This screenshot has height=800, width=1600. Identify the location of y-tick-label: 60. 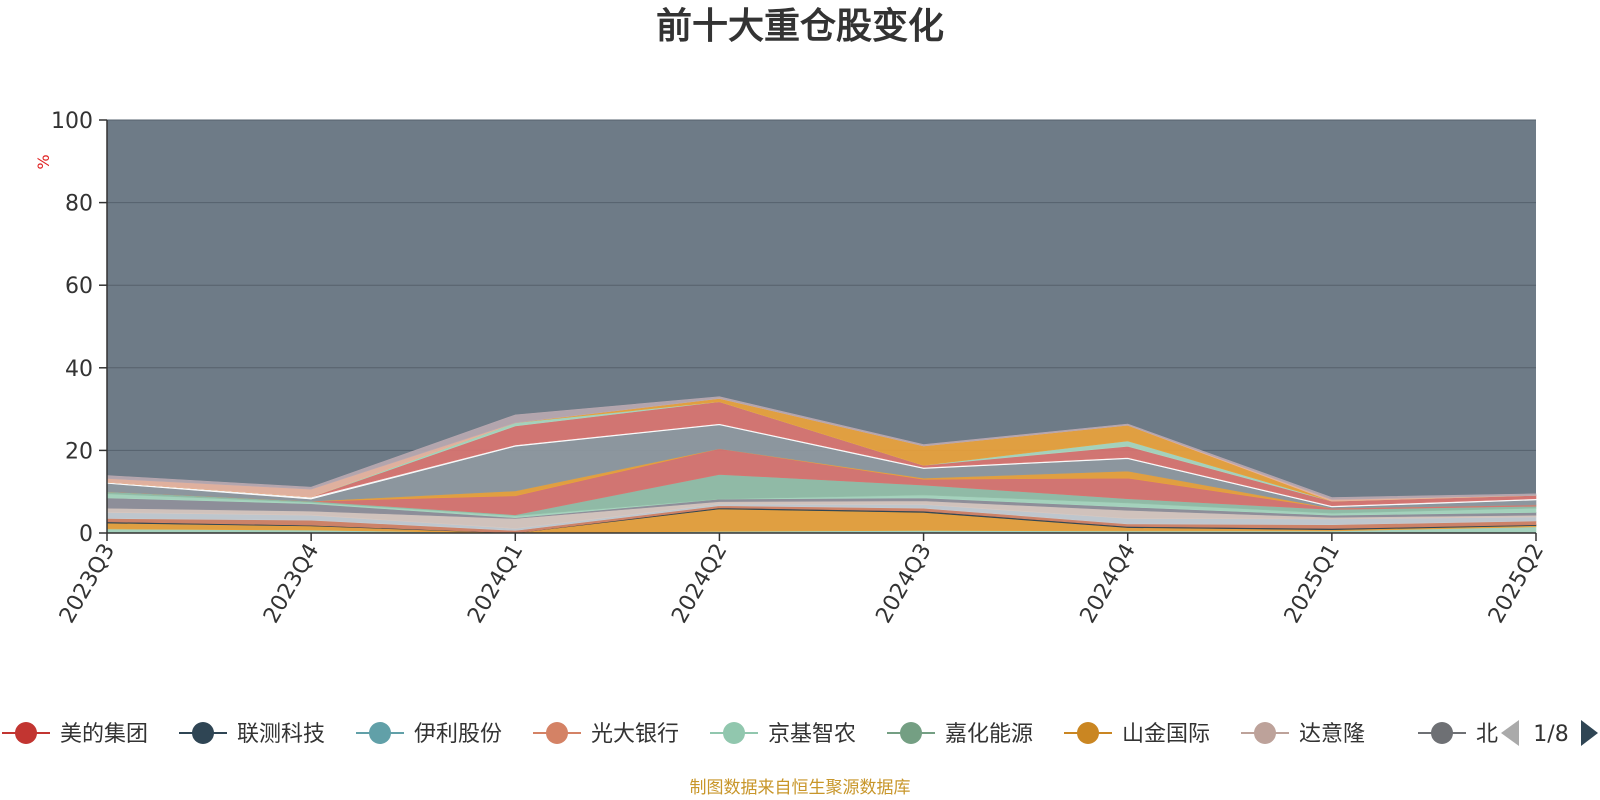
(79, 286).